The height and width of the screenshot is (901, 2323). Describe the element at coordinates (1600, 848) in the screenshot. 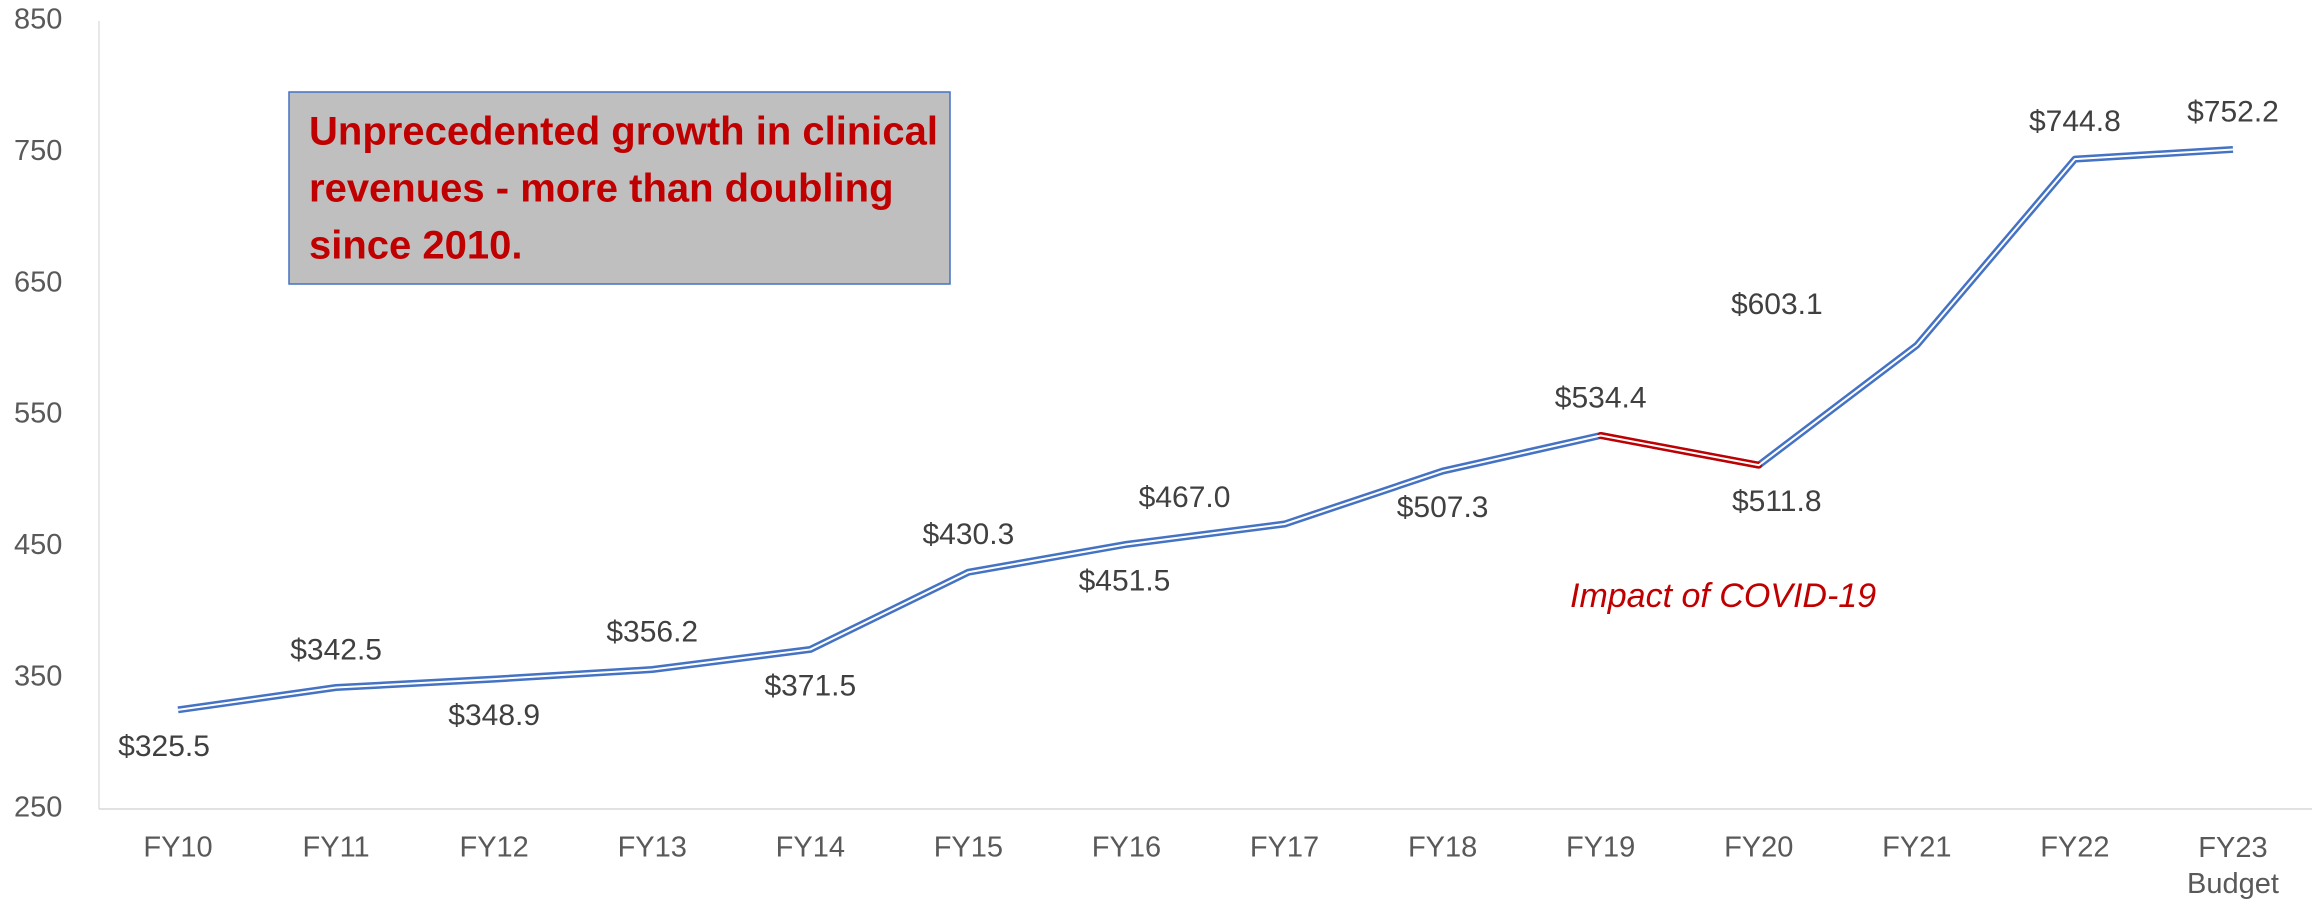

I see `x-tick-label: FY19` at that location.